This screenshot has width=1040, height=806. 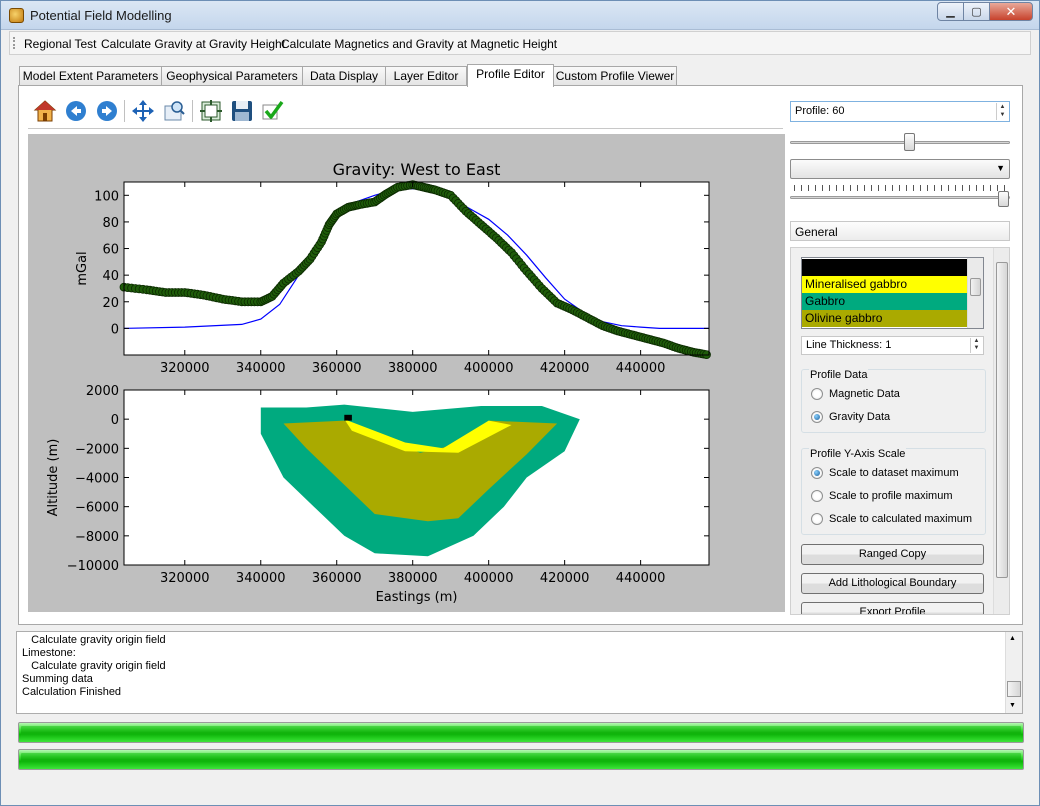 I want to click on section-y-tick-label: −4000, so click(x=97, y=479).